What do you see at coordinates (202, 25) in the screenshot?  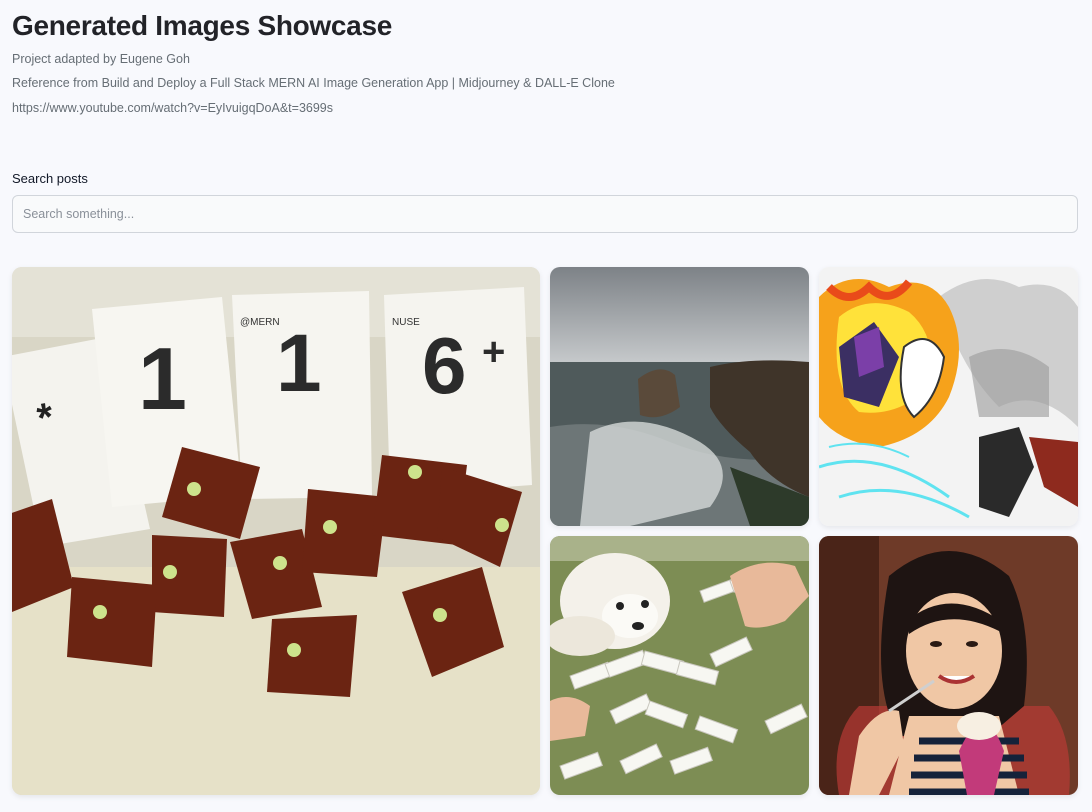 I see `page-title: Generated Images Showcase` at bounding box center [202, 25].